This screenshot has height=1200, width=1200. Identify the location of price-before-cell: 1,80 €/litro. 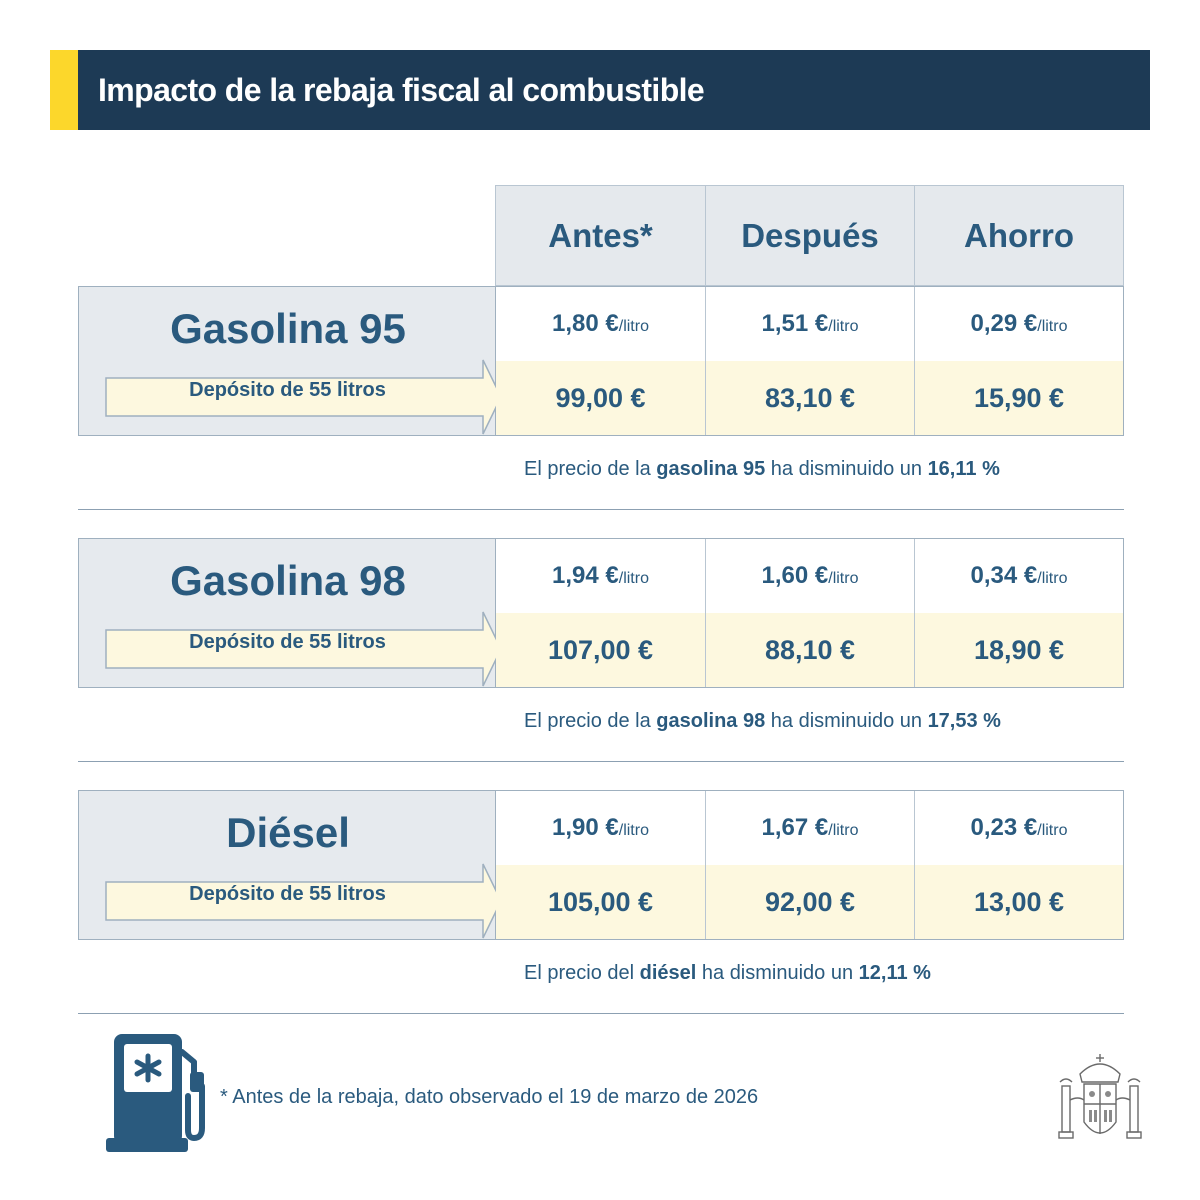
(600, 323).